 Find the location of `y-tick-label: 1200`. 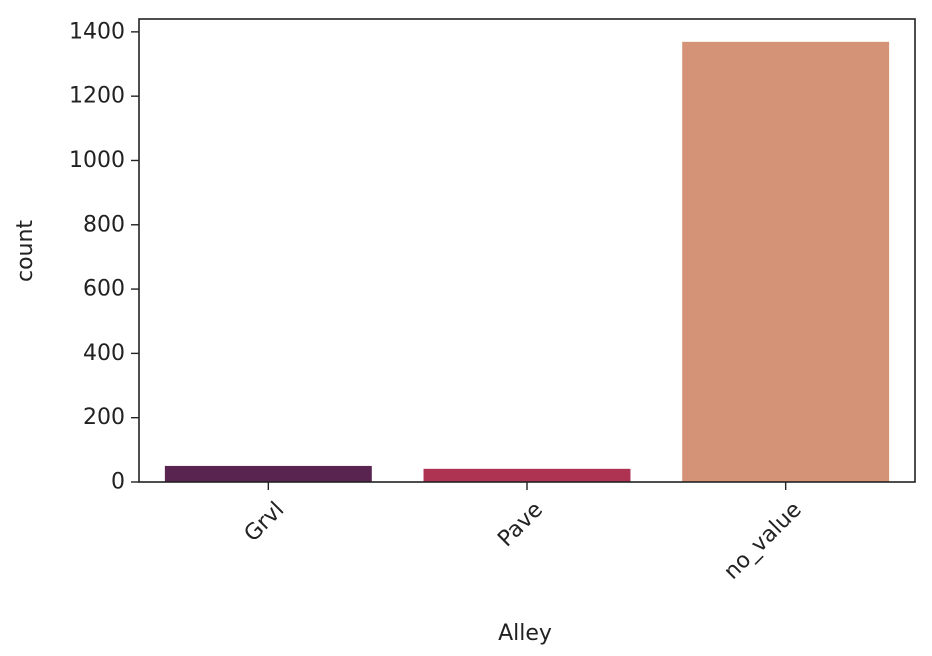

y-tick-label: 1200 is located at coordinates (97, 96).